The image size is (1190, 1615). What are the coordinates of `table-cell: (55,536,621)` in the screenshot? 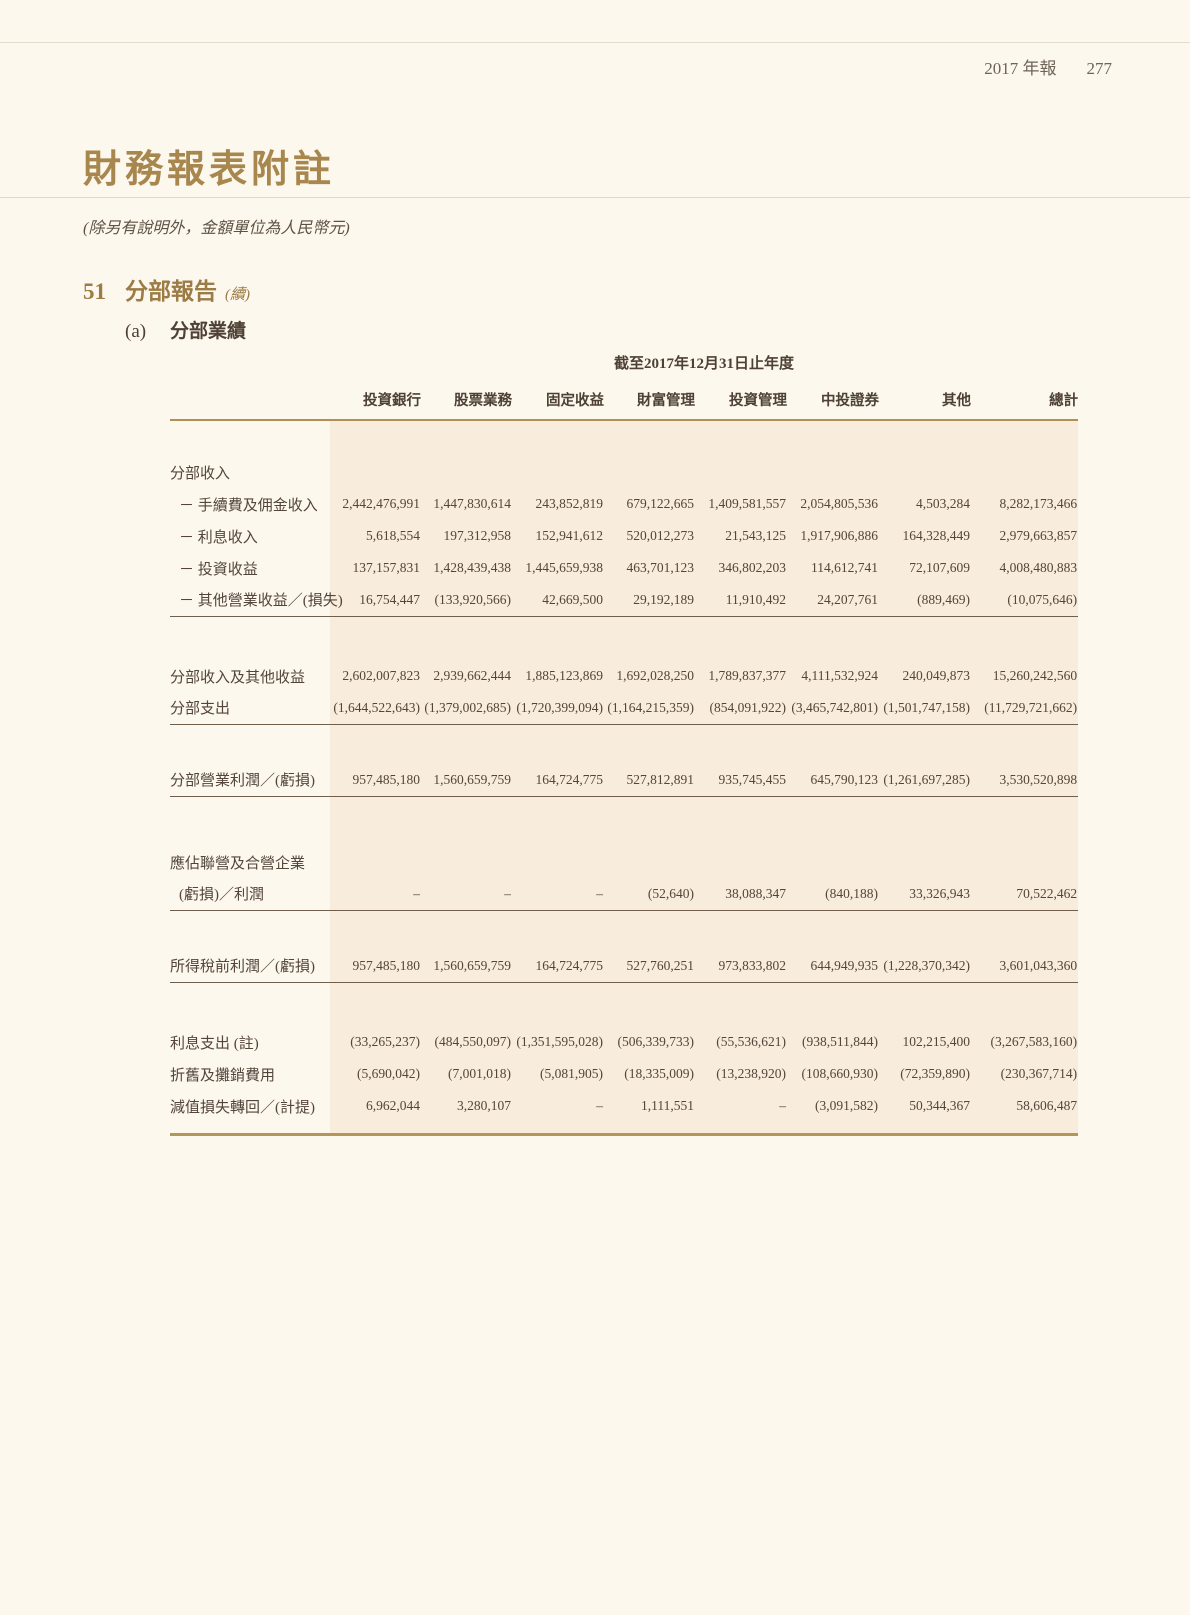 It's located at (741, 1042).